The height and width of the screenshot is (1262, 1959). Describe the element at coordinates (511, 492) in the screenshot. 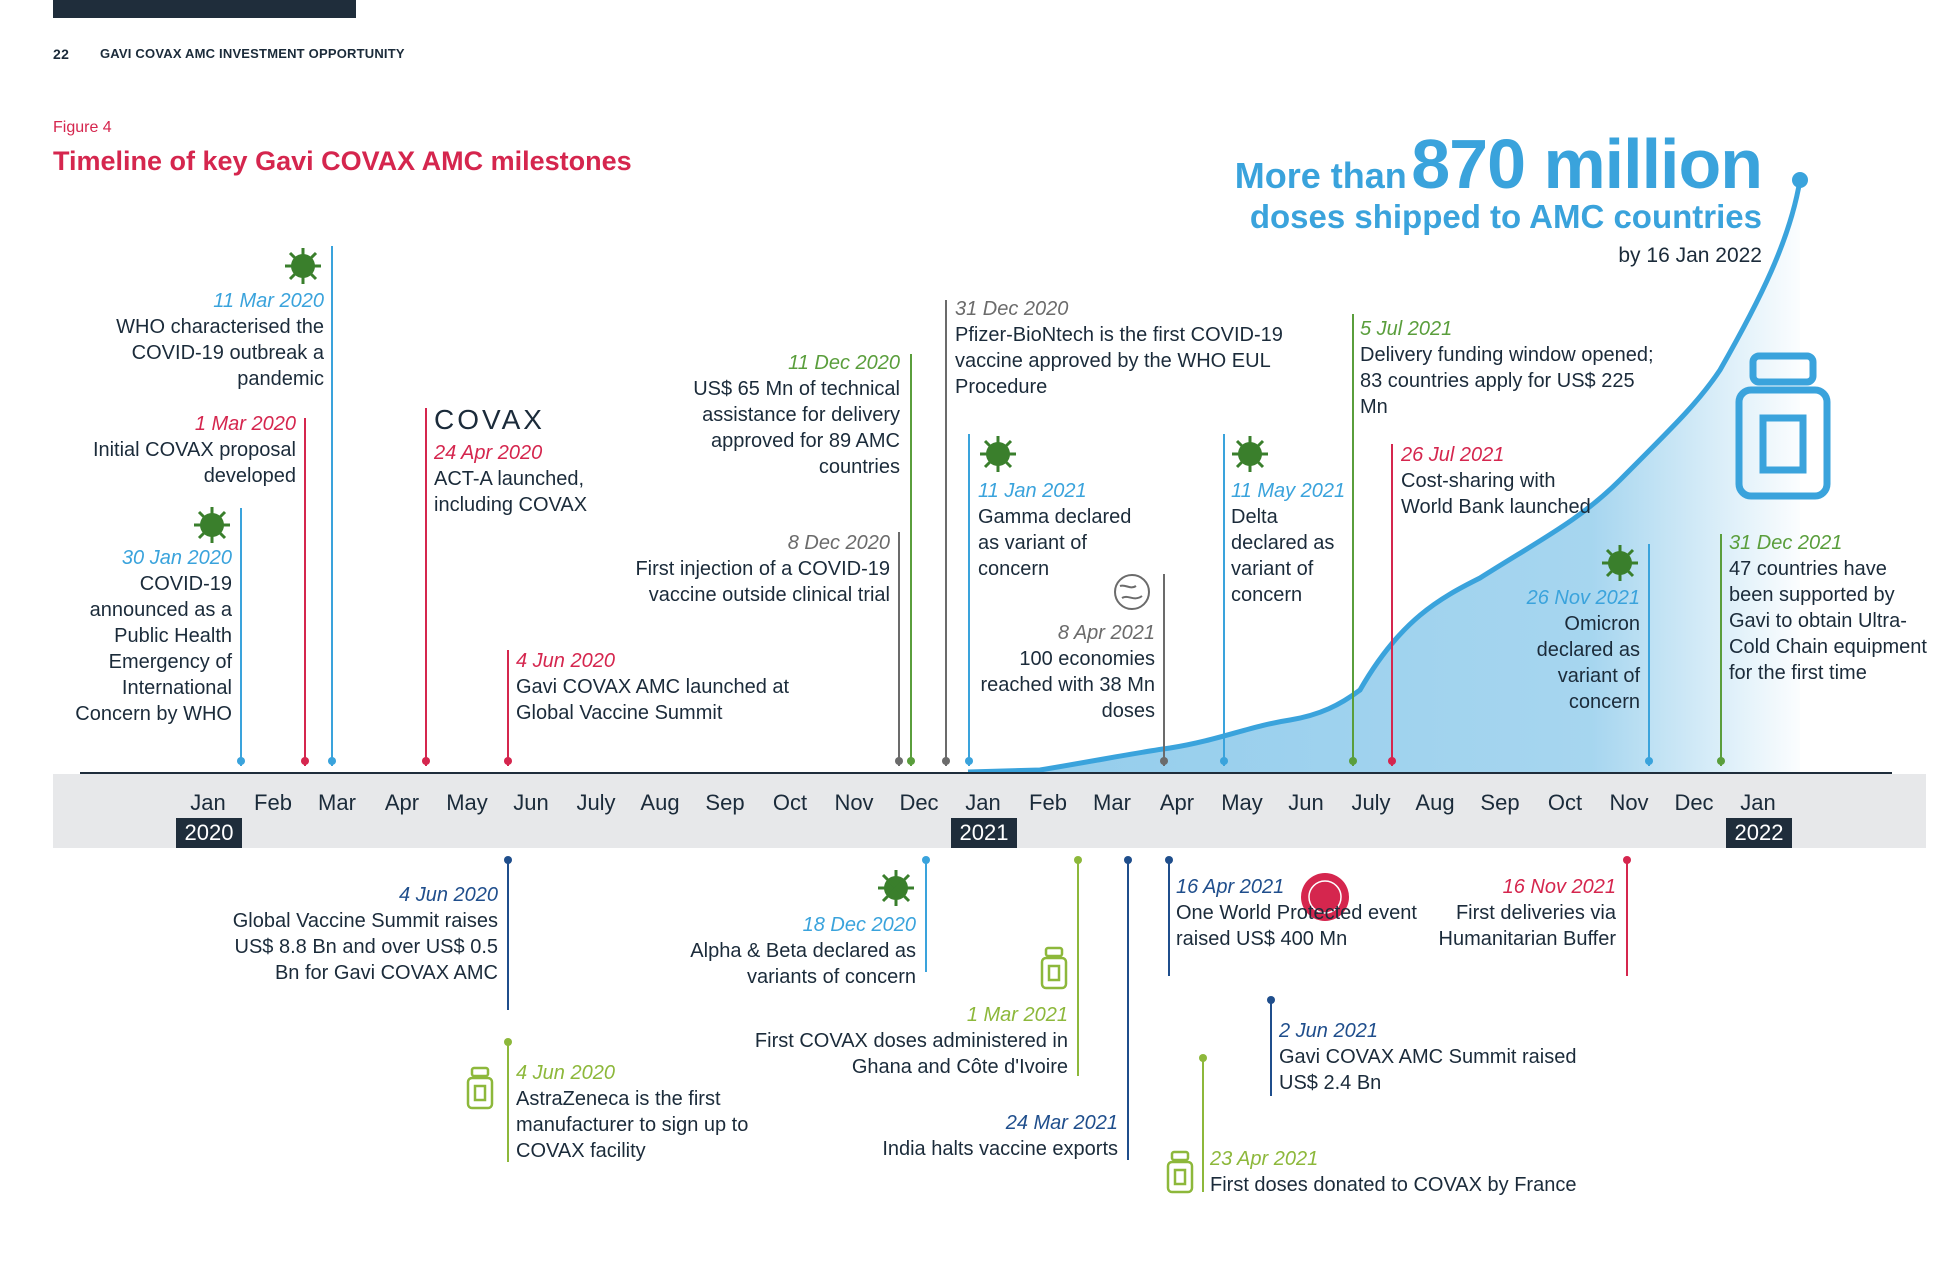

I see `event-text: ACT-A launched, including COVAX` at that location.